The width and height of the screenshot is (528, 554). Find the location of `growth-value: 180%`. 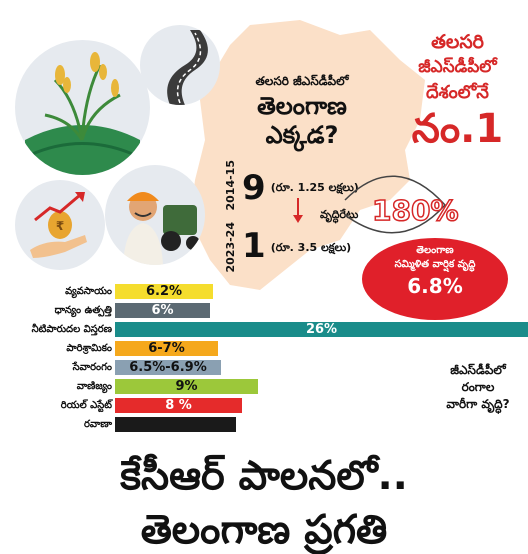

growth-value: 180% is located at coordinates (415, 210).